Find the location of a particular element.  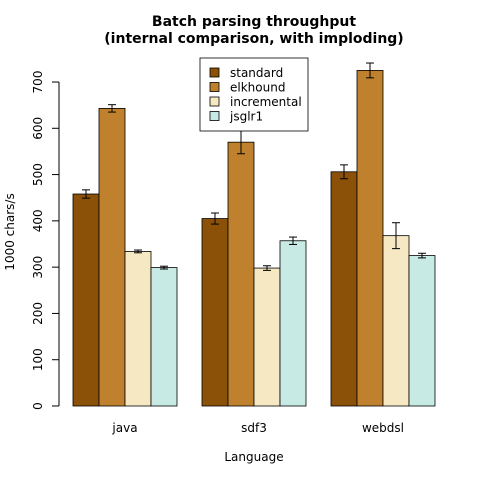

y-tick-label: 400 is located at coordinates (38, 220).